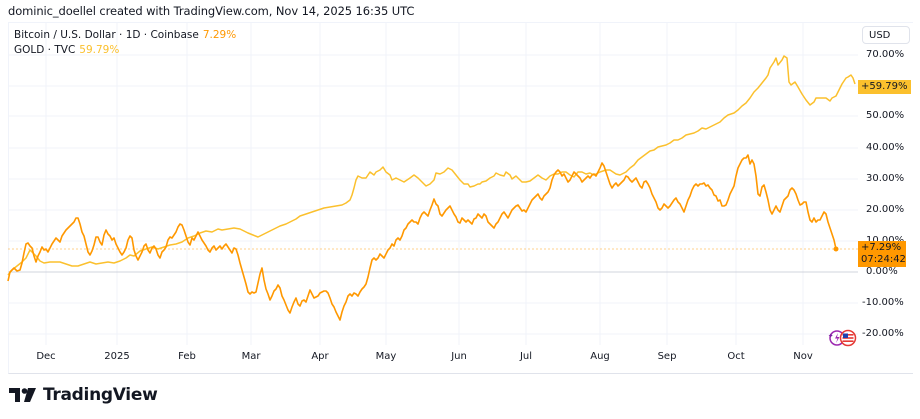 This screenshot has height=419, width=920. What do you see at coordinates (885, 178) in the screenshot?
I see `y-tick-30: 30.00%` at bounding box center [885, 178].